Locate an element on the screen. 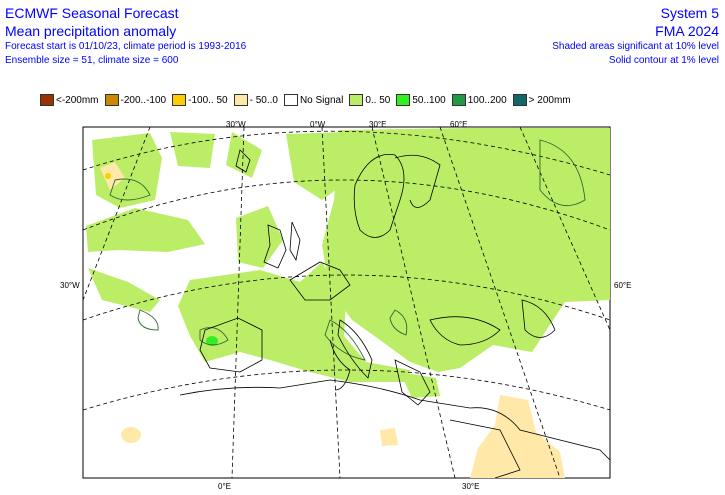  legend-item: 0.. 50 is located at coordinates (369, 100).